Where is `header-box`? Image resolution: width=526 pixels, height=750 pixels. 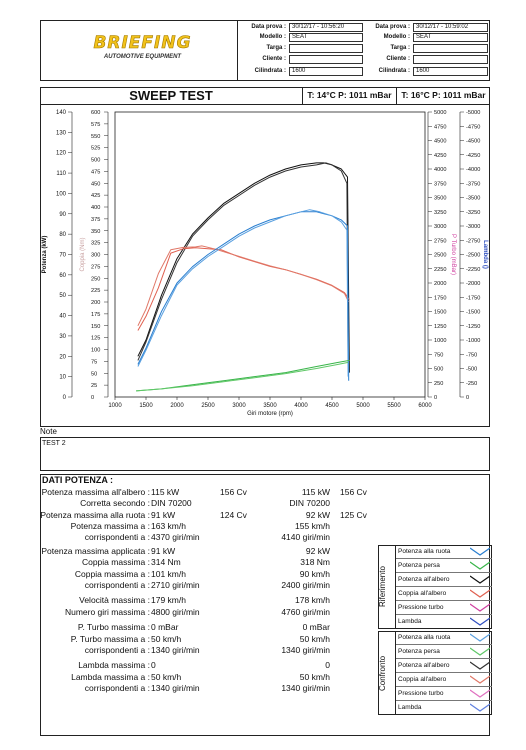
header-box is located at coordinates (265, 50).